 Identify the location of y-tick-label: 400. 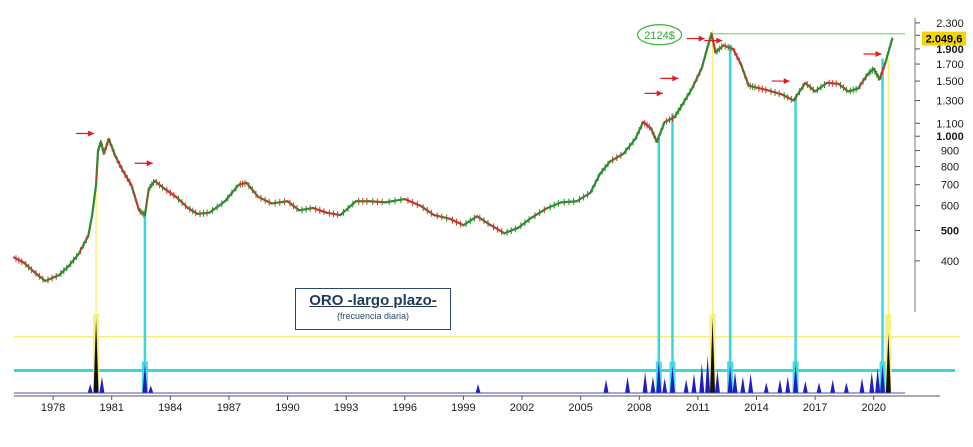
(950, 262).